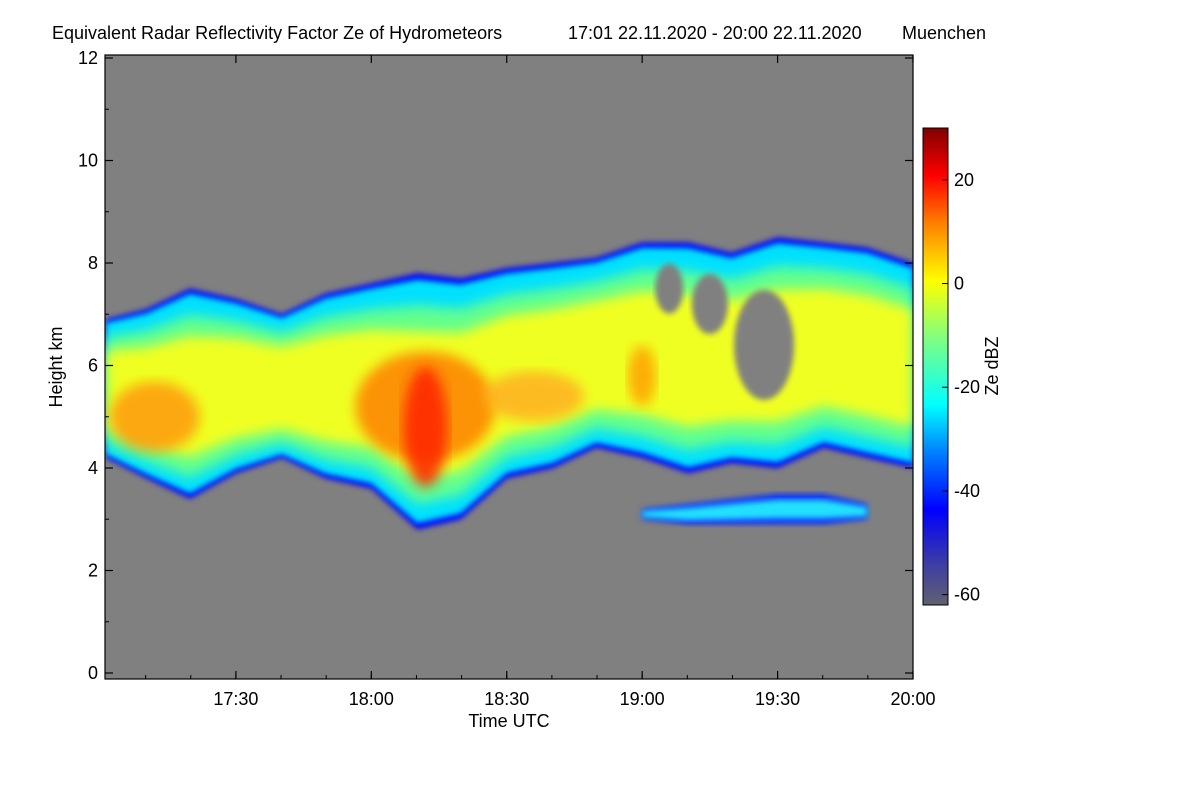  I want to click on x-tick-label: 18:00, so click(371, 699).